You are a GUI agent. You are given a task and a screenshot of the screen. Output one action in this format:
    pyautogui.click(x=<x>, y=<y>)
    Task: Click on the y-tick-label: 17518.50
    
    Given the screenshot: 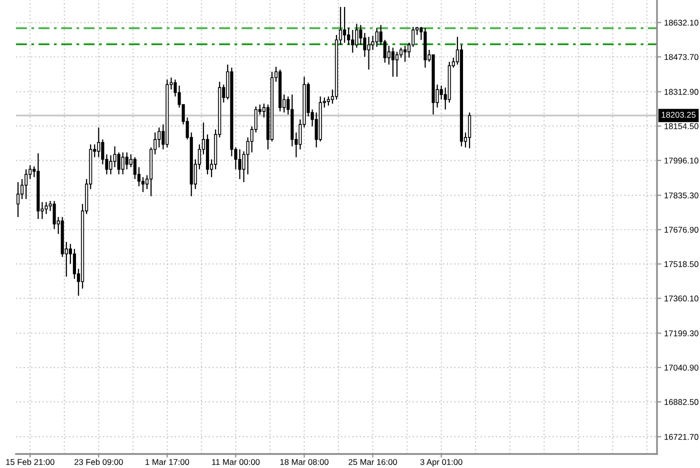 What is the action you would take?
    pyautogui.click(x=681, y=264)
    